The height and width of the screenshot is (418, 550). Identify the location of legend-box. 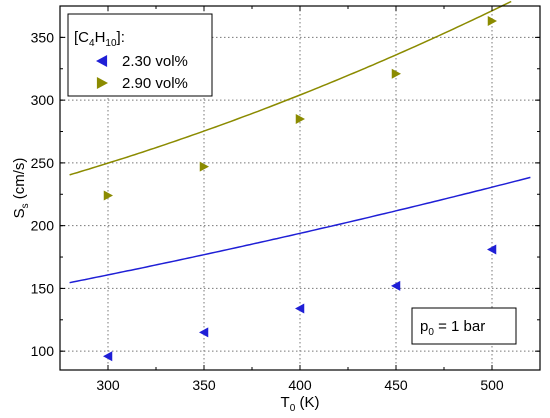
(140, 55).